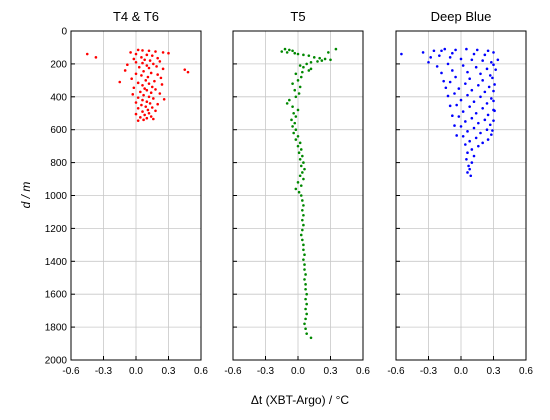 The image size is (550, 420). I want to click on y-axis-label: d / m, so click(26, 195).